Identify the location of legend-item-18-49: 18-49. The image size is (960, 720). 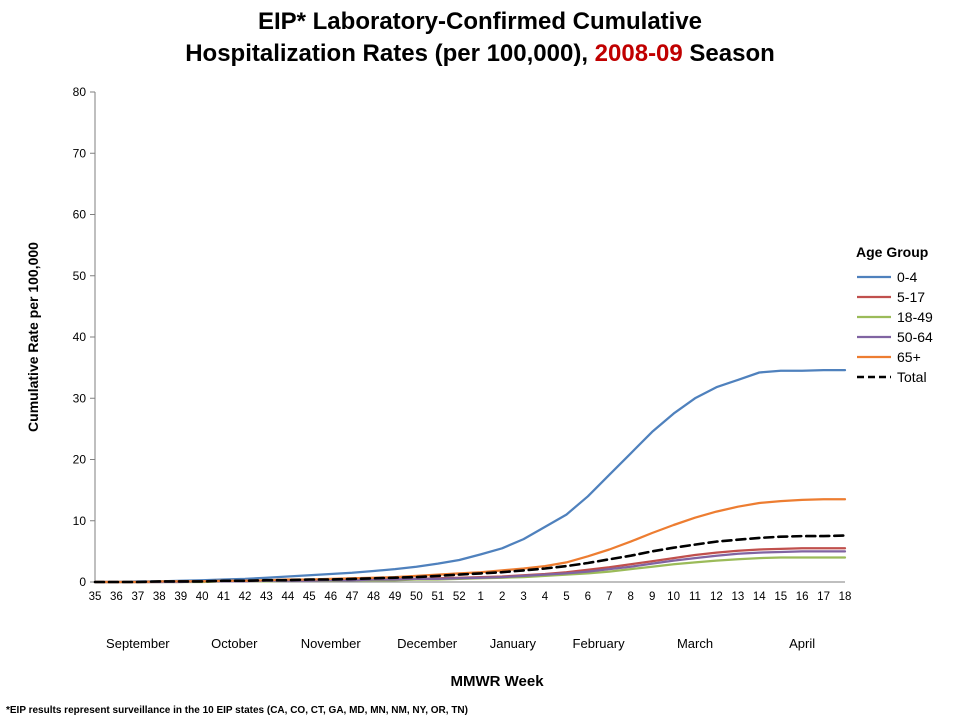
(894, 317).